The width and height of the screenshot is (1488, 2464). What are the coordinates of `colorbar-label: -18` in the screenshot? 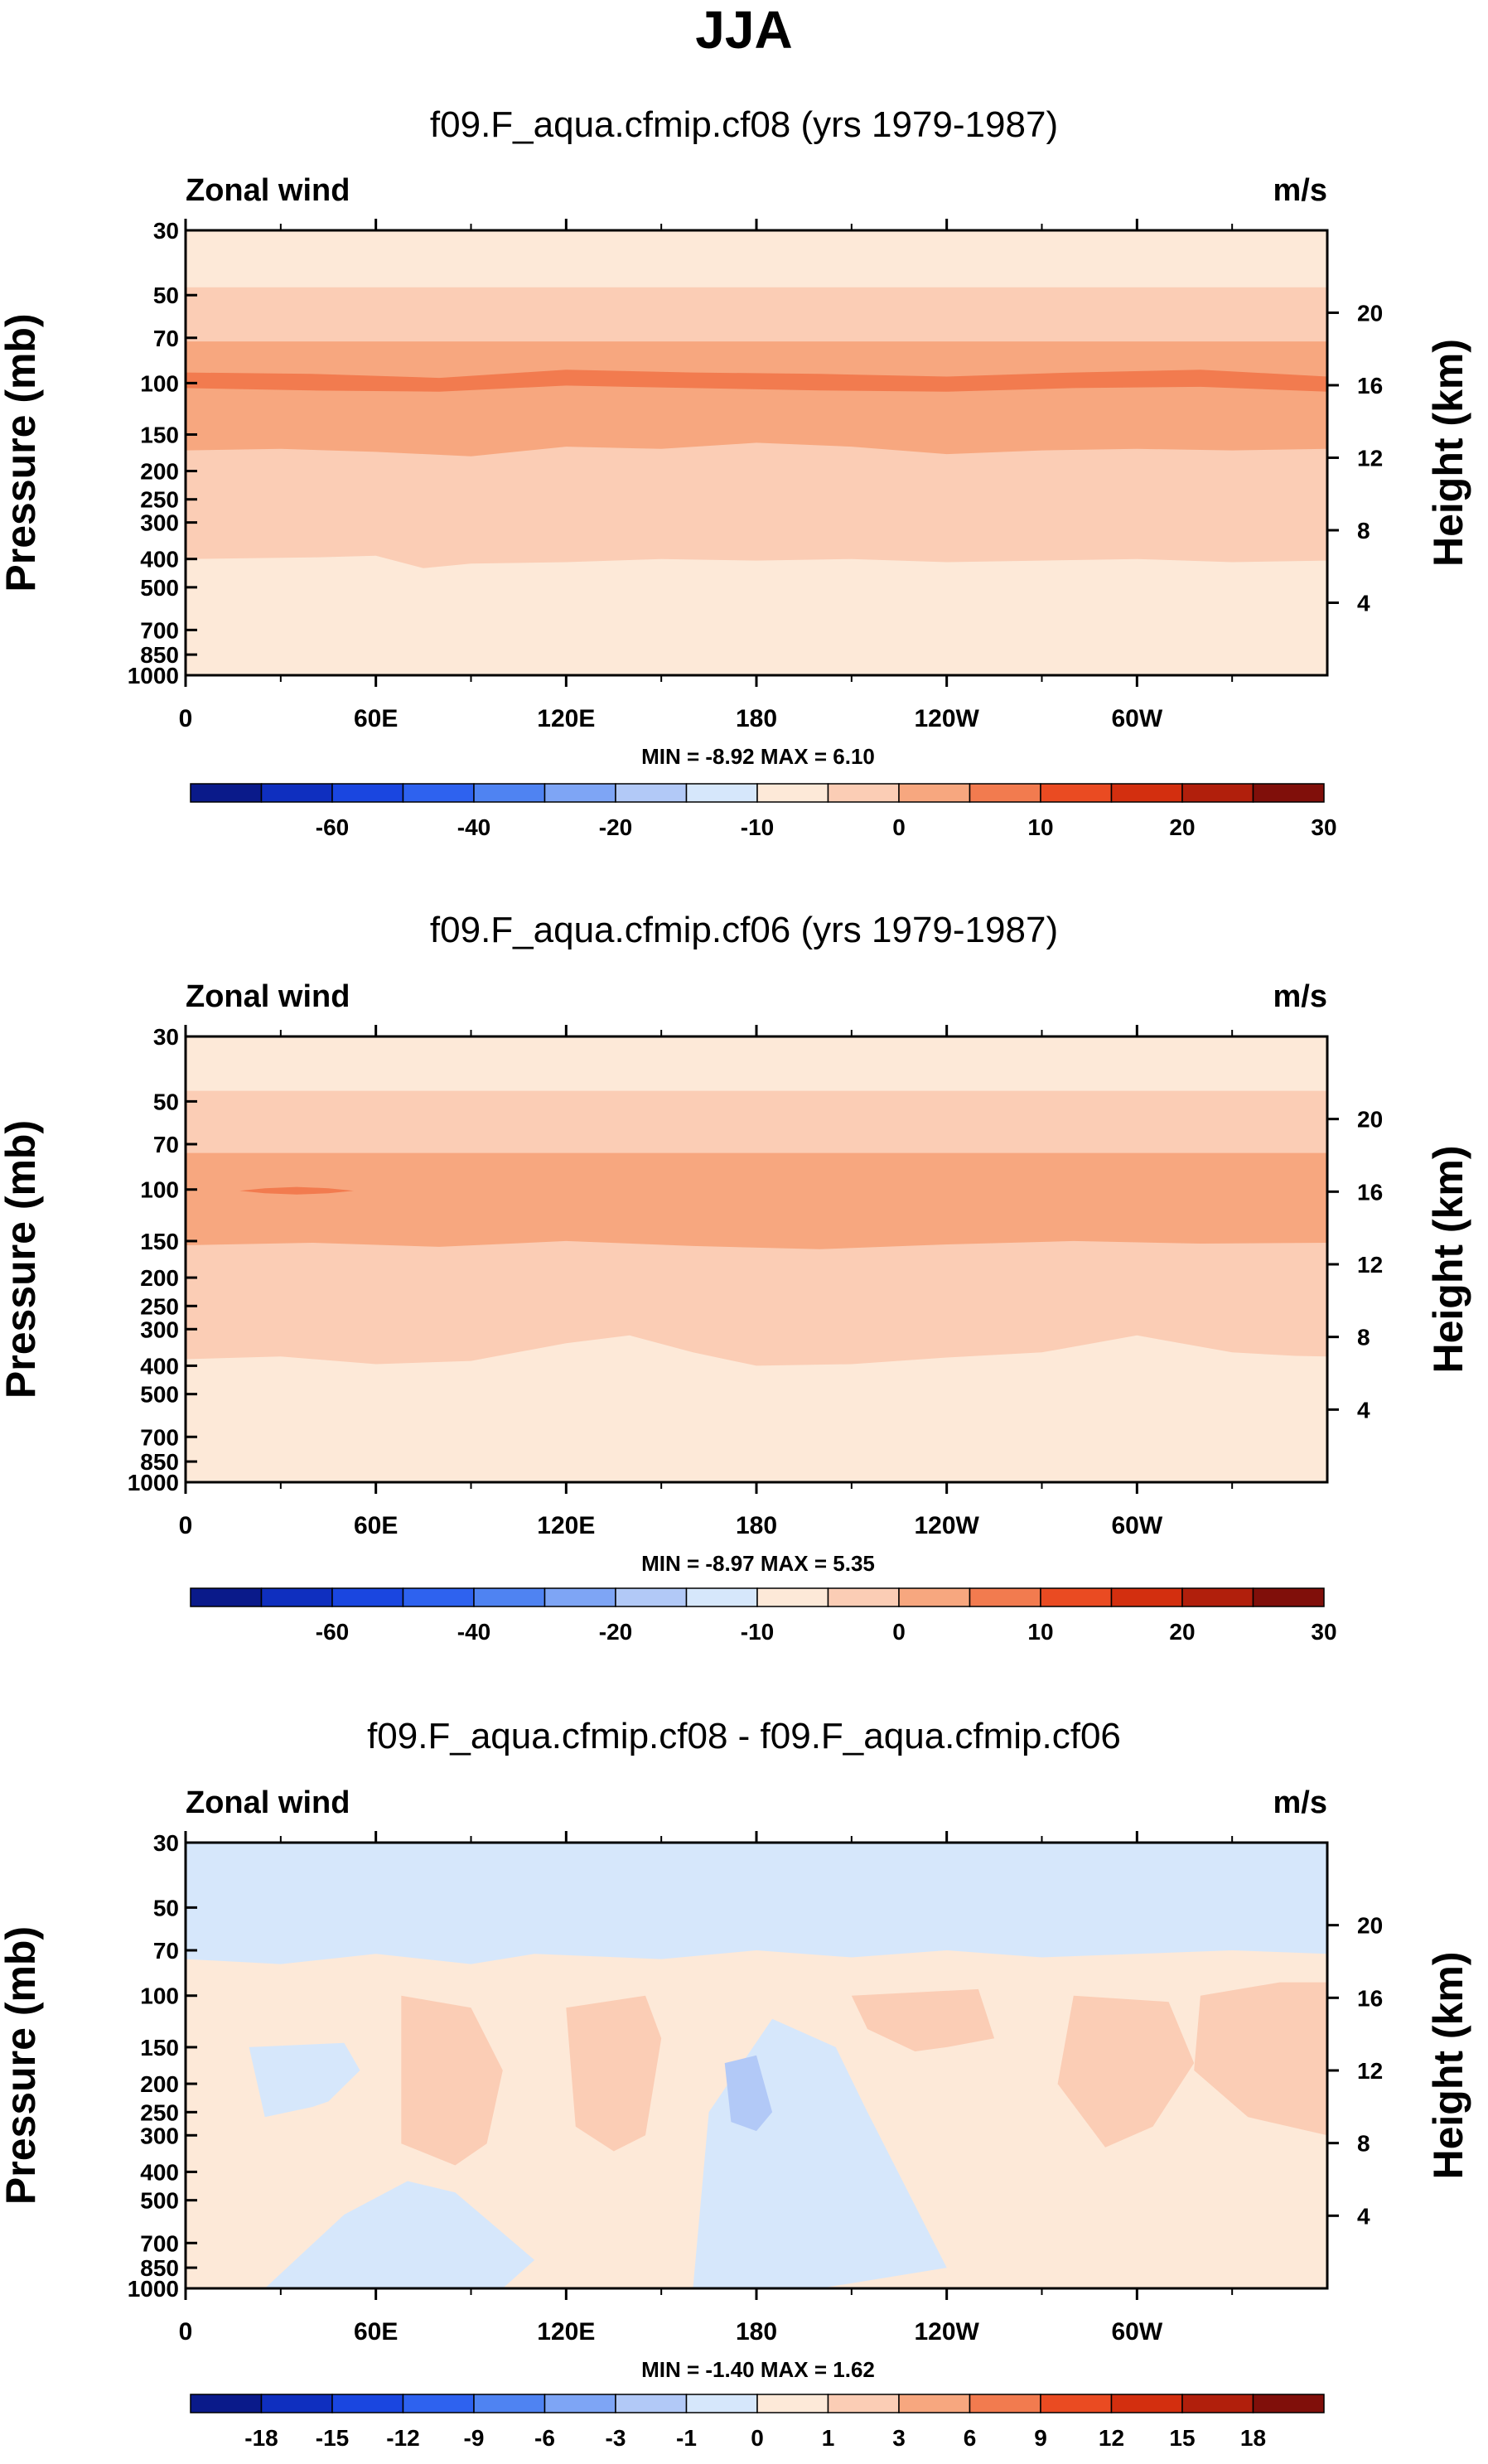 It's located at (261, 2438).